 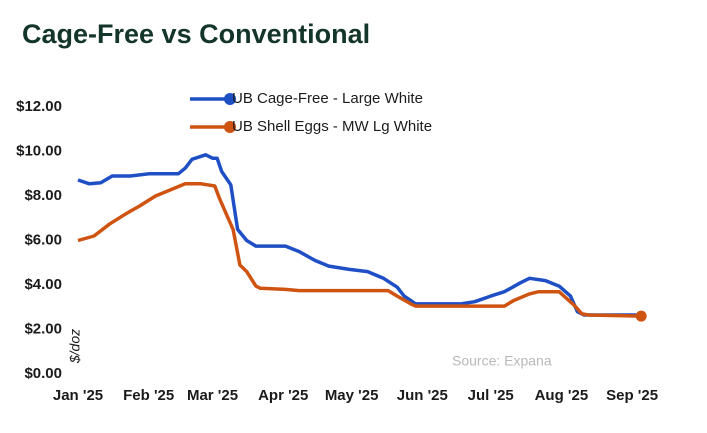 What do you see at coordinates (43, 195) in the screenshot?
I see `y-tick-label: $8.00` at bounding box center [43, 195].